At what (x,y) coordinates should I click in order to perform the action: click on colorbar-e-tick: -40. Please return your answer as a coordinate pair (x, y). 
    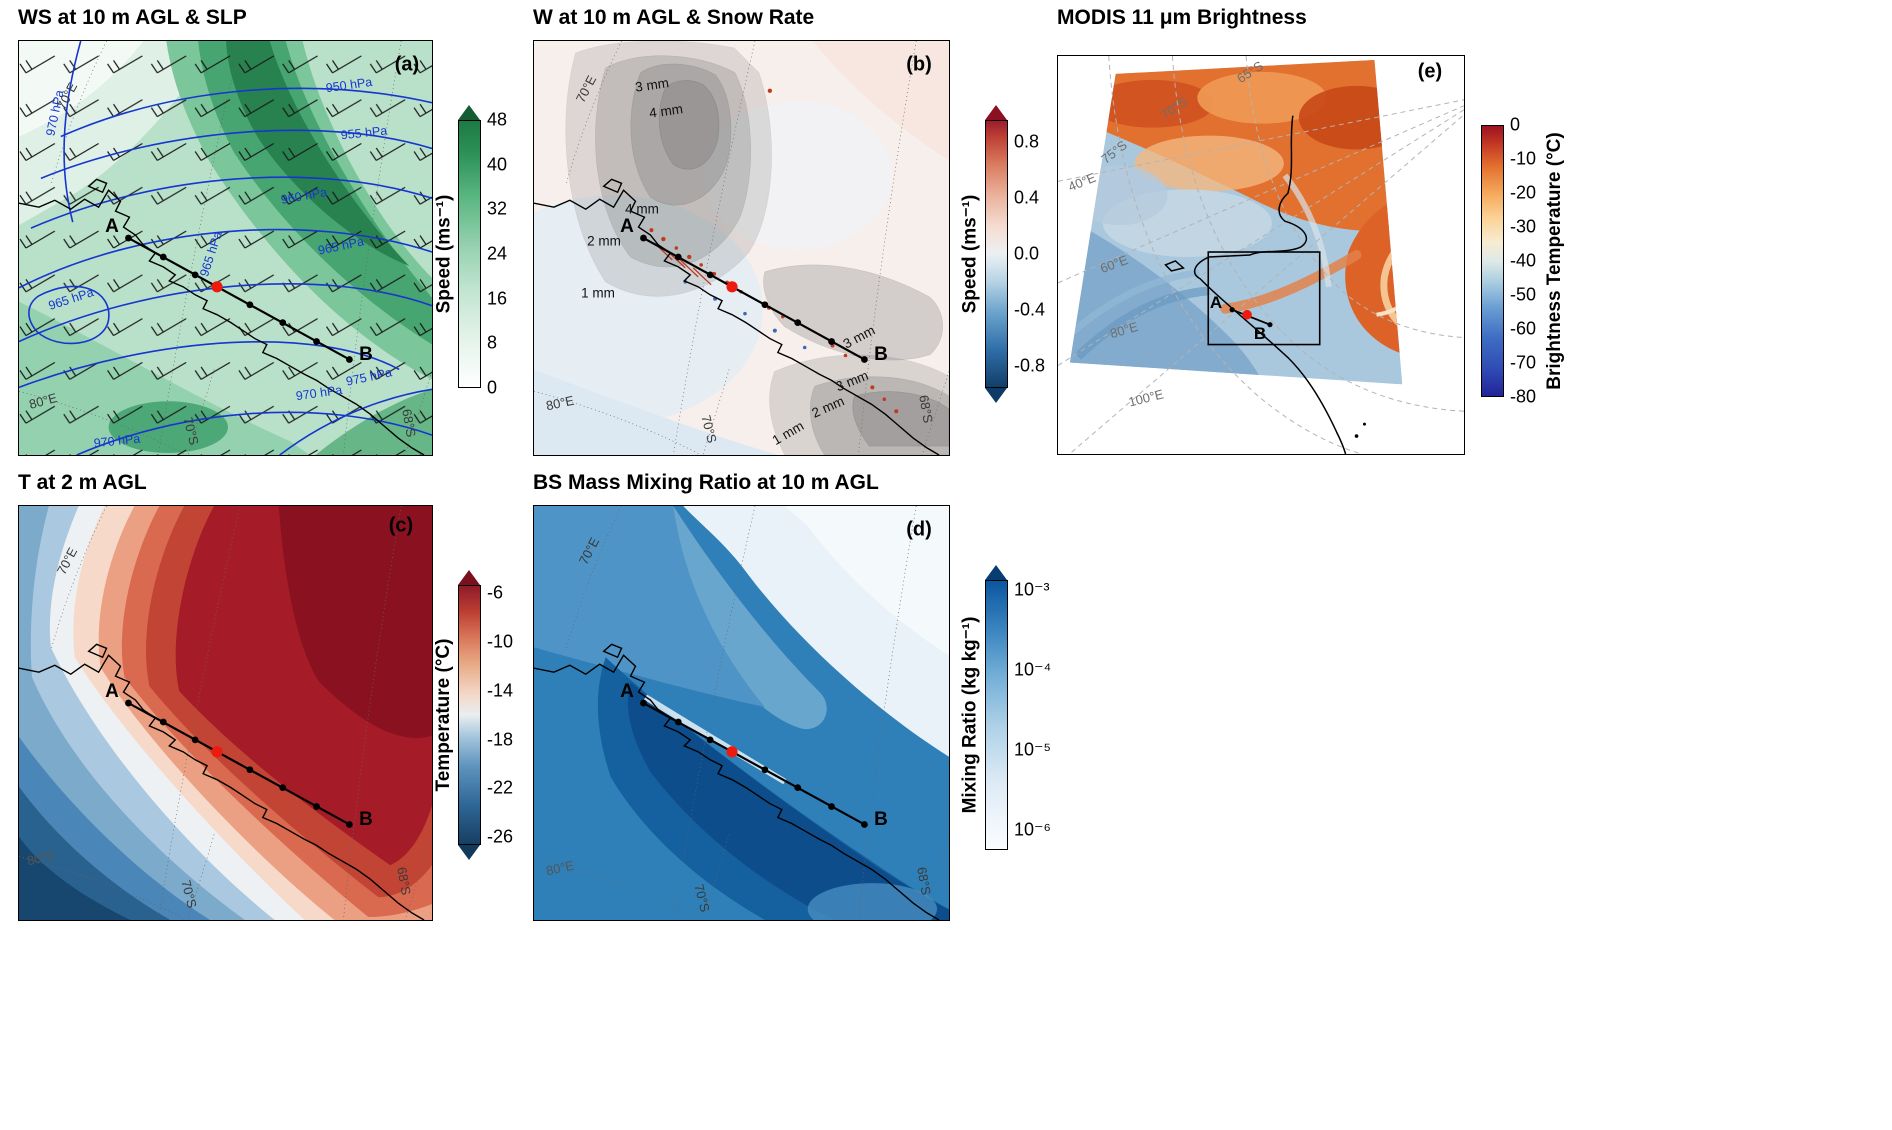
    Looking at the image, I should click on (1523, 260).